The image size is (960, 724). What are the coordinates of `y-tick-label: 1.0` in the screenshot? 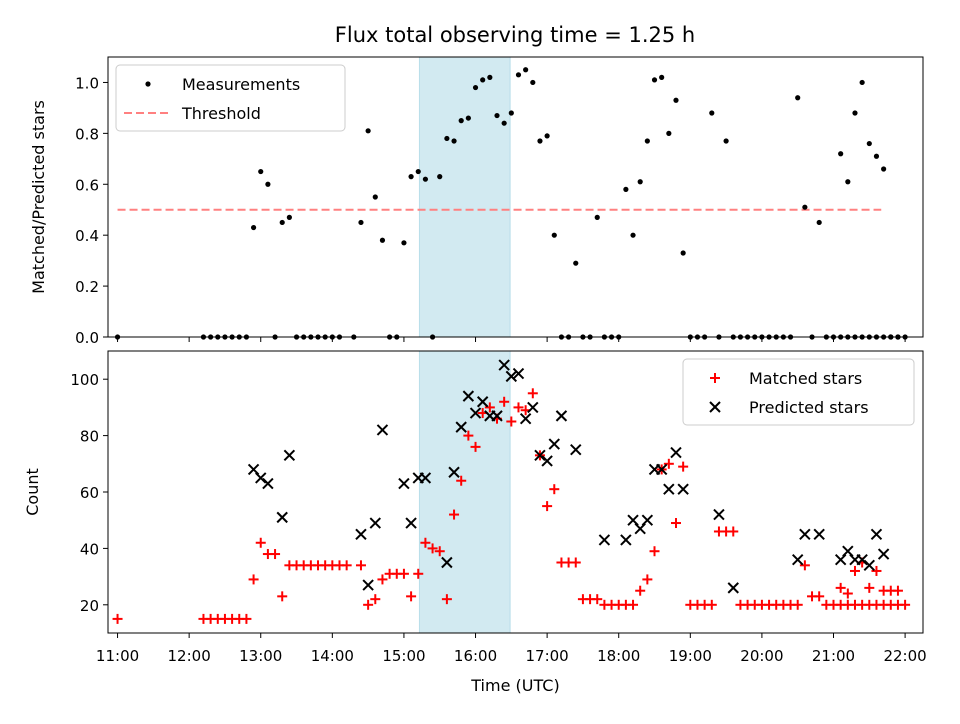 It's located at (87, 83).